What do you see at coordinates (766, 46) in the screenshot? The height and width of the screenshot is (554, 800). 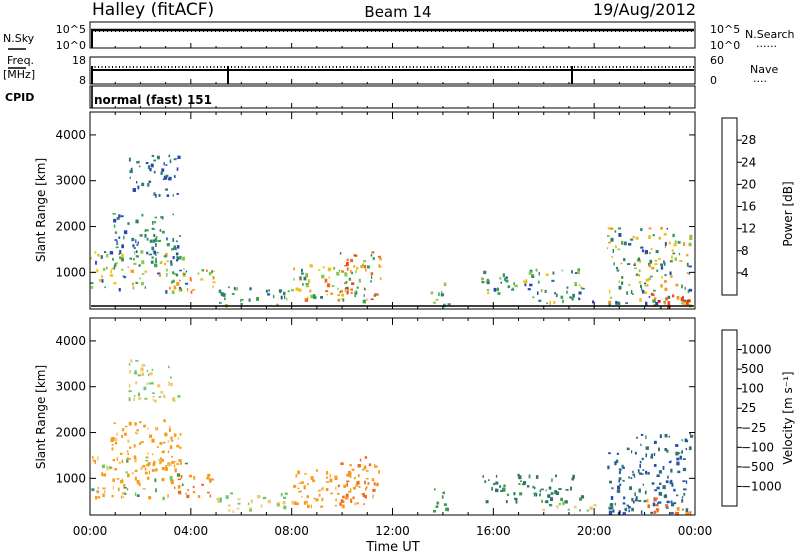 I see `nsearch-legend-marker: ······` at bounding box center [766, 46].